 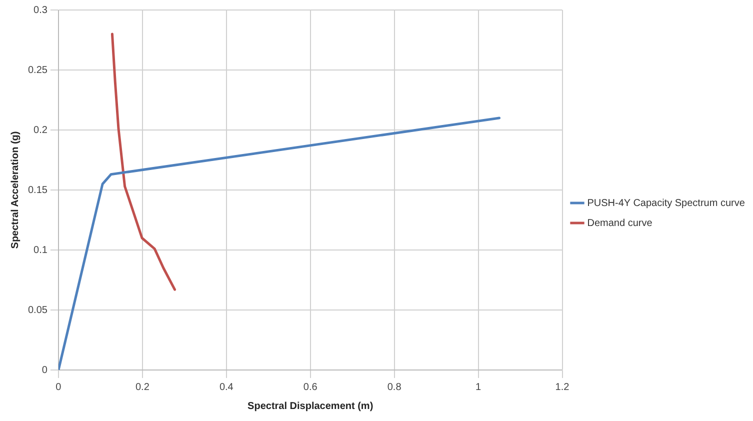 I want to click on y-axis-title: Spectral Acceleration (g), so click(x=15, y=190).